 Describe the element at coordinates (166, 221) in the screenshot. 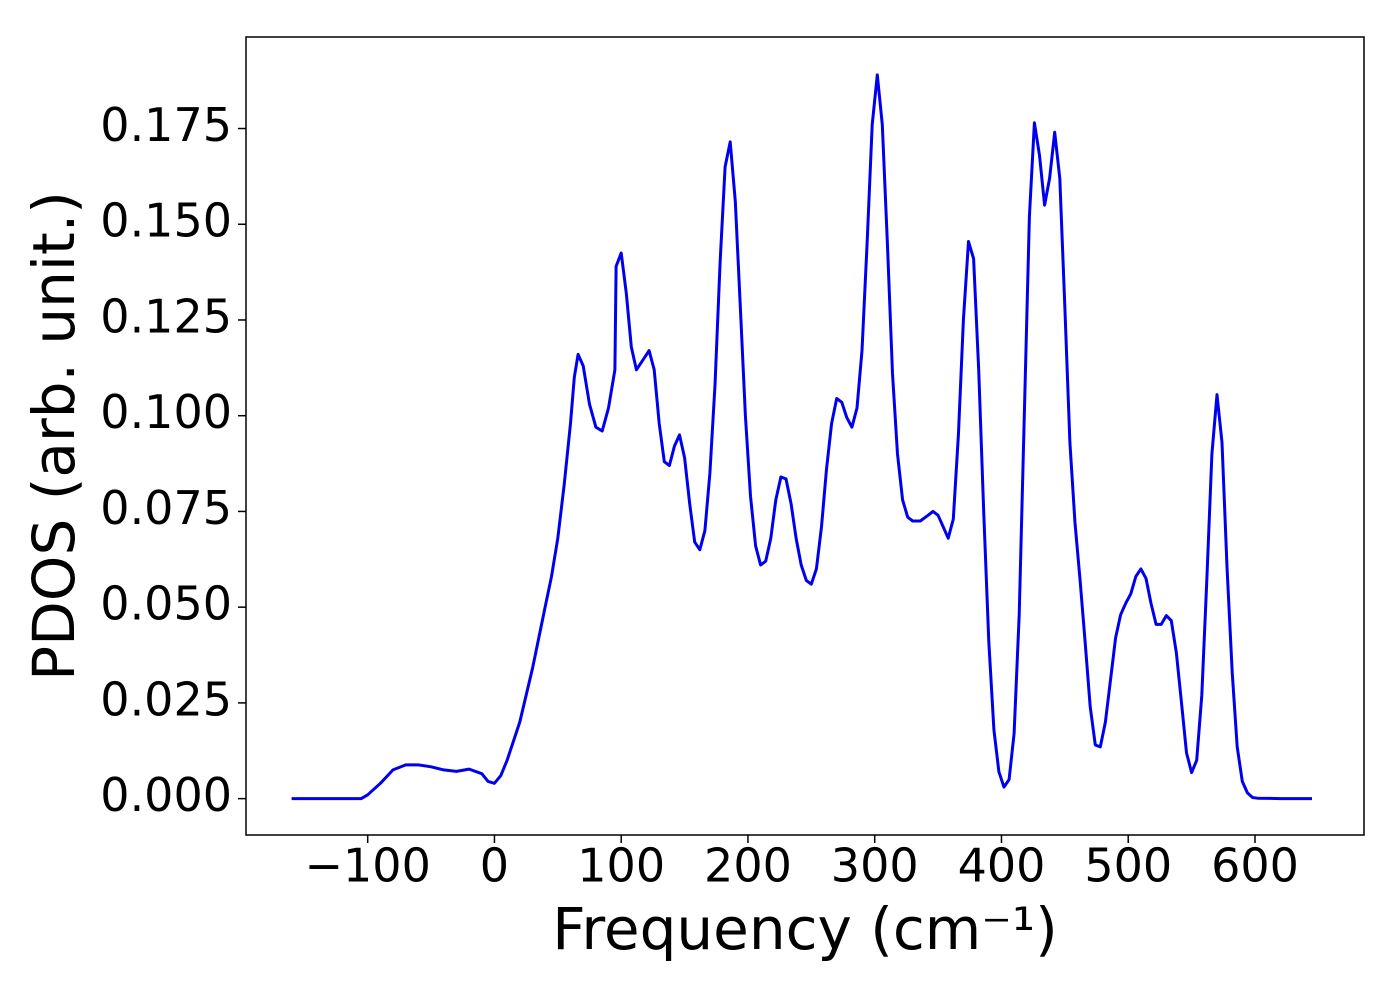

I see `y-tick-label: 0.150` at that location.